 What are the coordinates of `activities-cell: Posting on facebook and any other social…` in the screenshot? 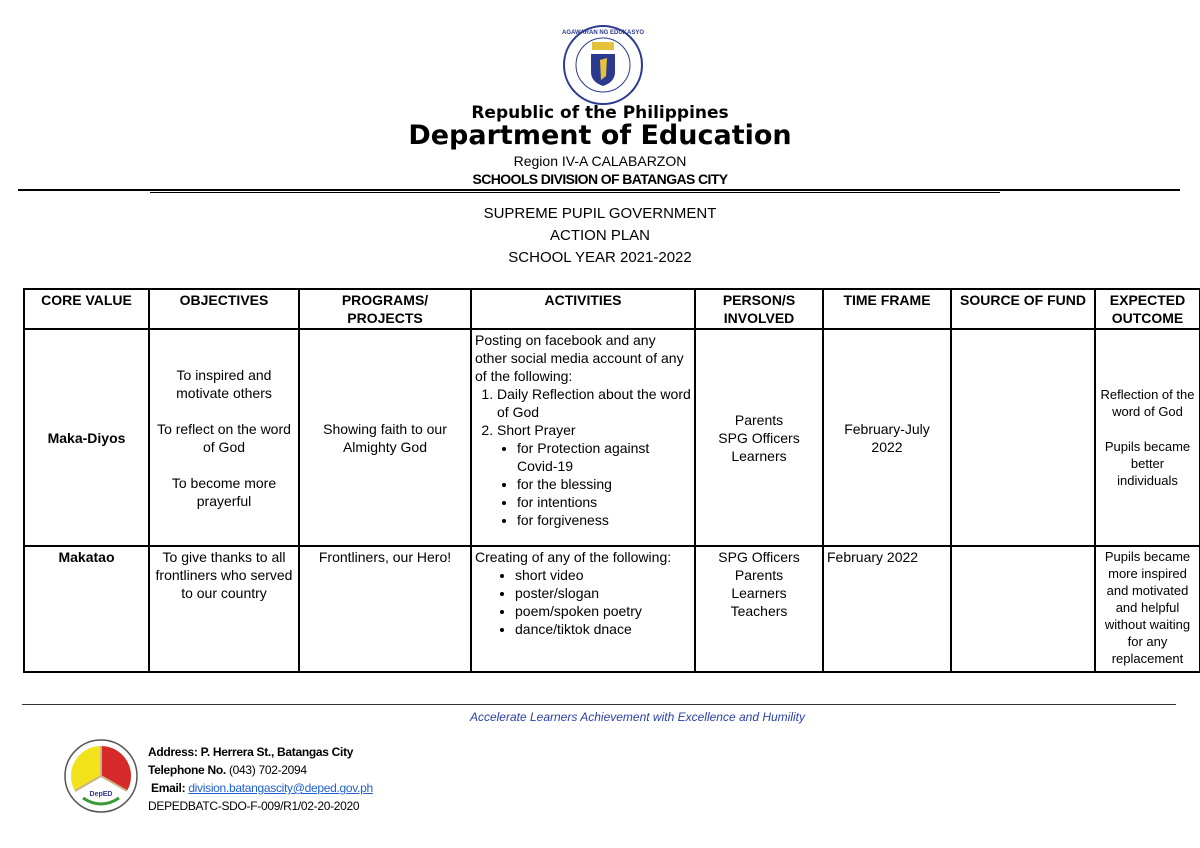 It's located at (583, 437).